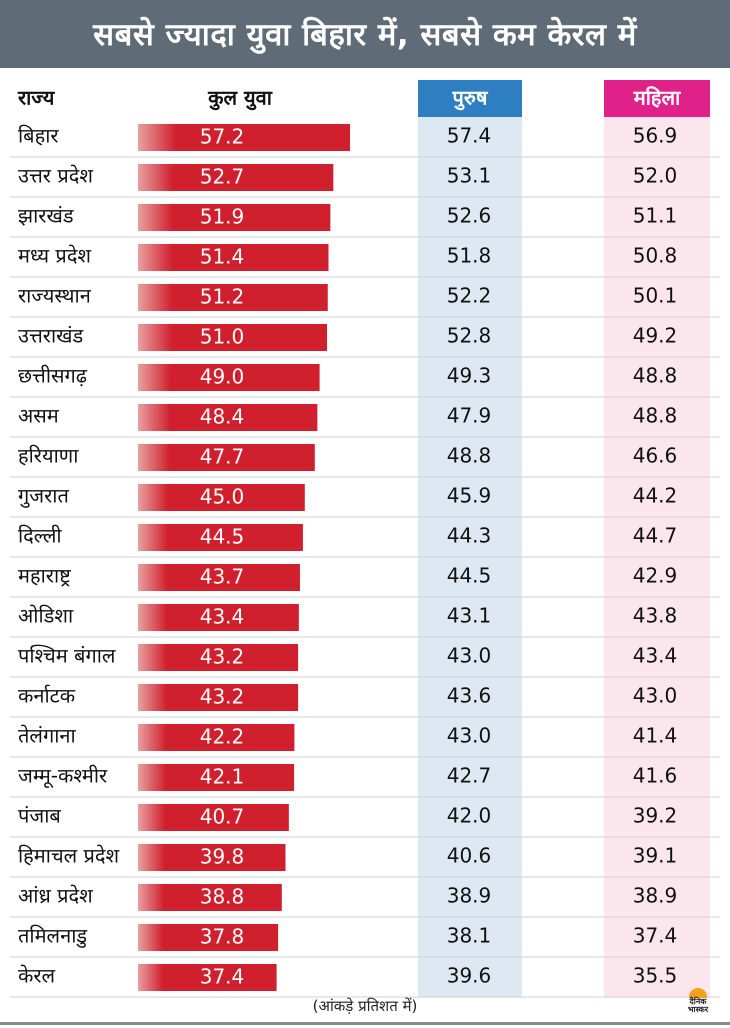 The image size is (730, 1028). I want to click on male-value: 49.3, so click(469, 376).